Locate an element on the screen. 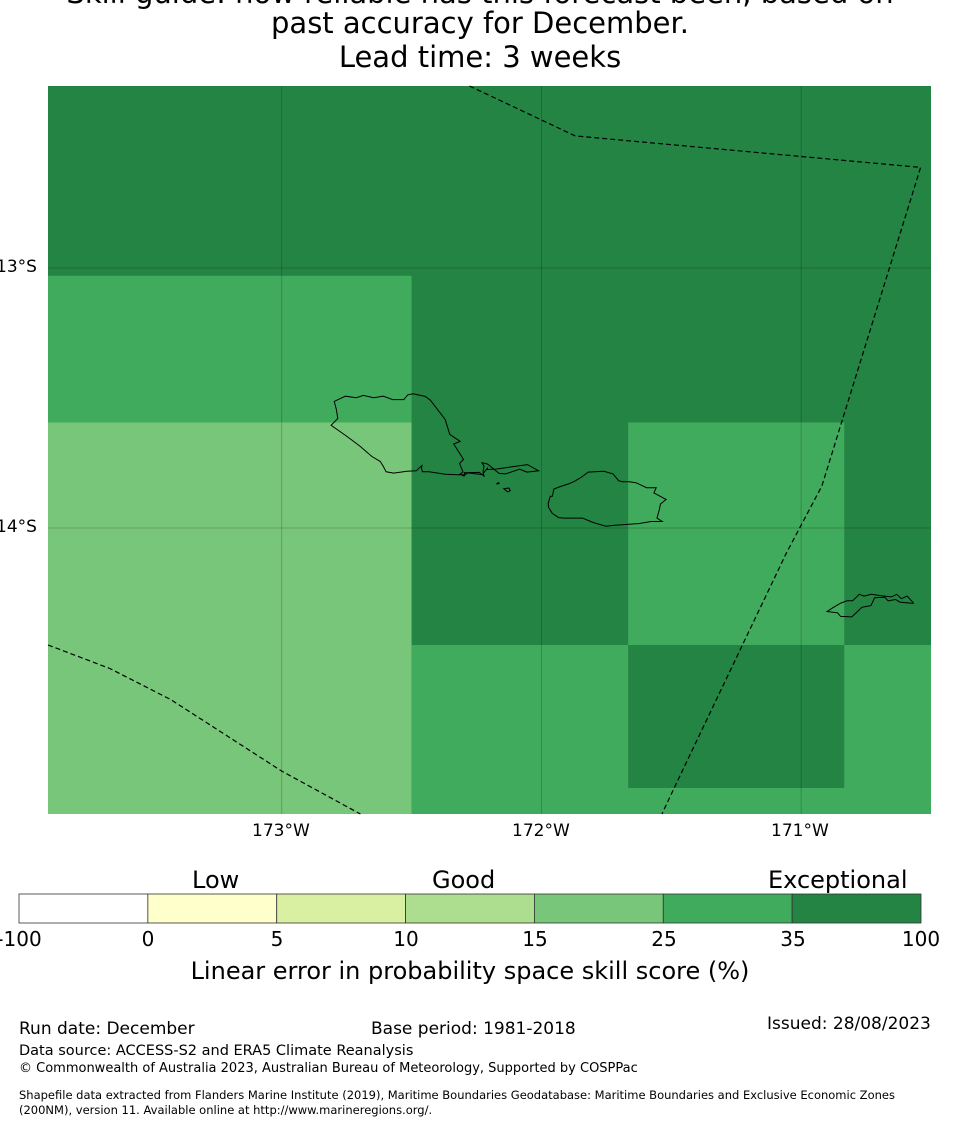 The height and width of the screenshot is (1125, 960). colorbar-tick: 0 is located at coordinates (148, 939).